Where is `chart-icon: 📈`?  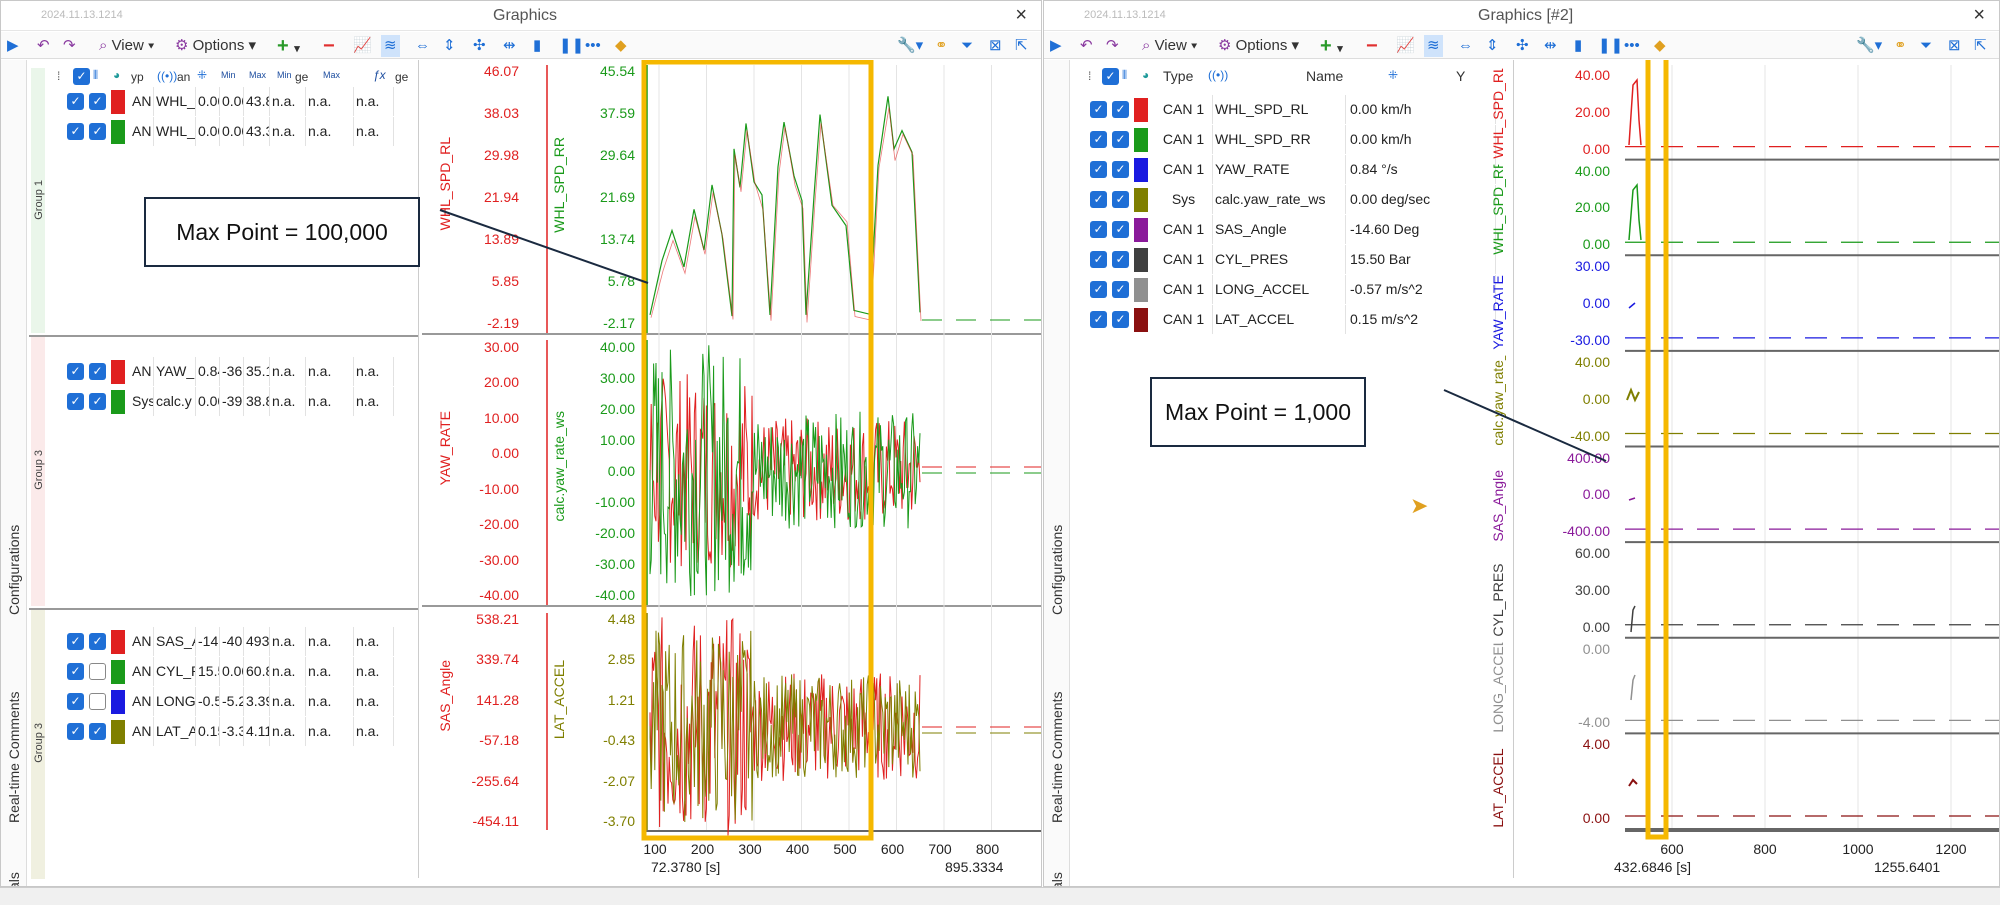 chart-icon: 📈 is located at coordinates (362, 45).